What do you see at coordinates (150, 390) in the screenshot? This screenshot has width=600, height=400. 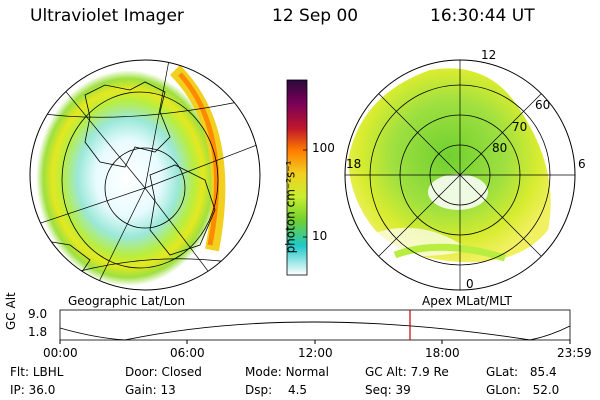 I see `info-gain: Gain: 13` at bounding box center [150, 390].